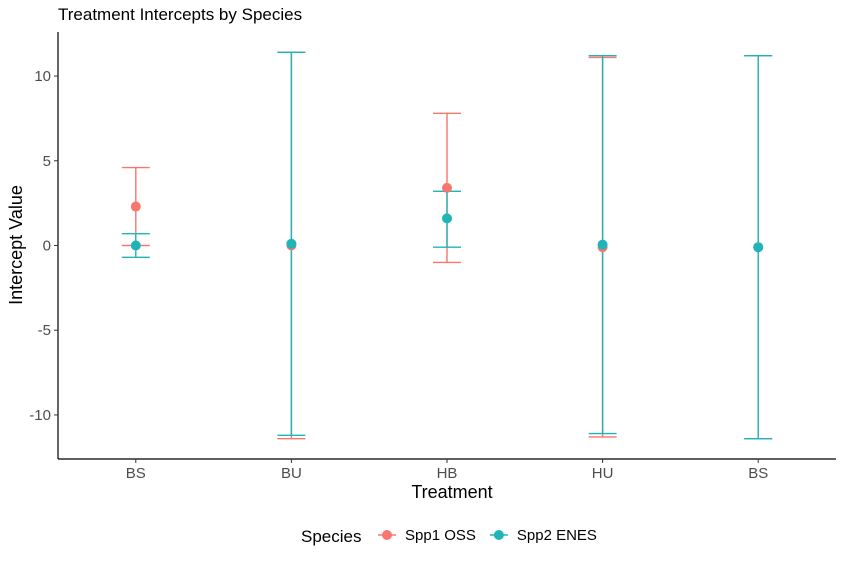 The height and width of the screenshot is (561, 855). I want to click on x-tick-label: HU, so click(603, 473).